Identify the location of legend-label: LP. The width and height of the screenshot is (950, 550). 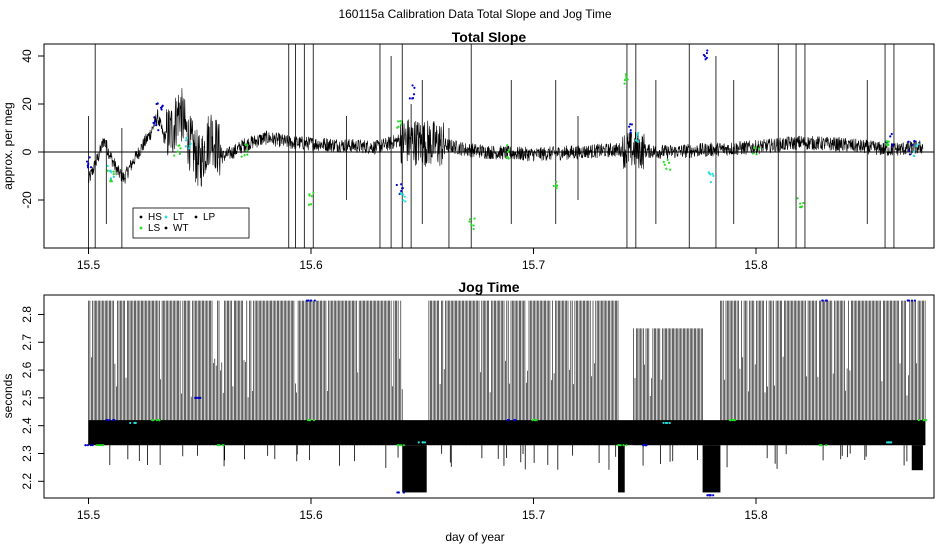
(209, 217).